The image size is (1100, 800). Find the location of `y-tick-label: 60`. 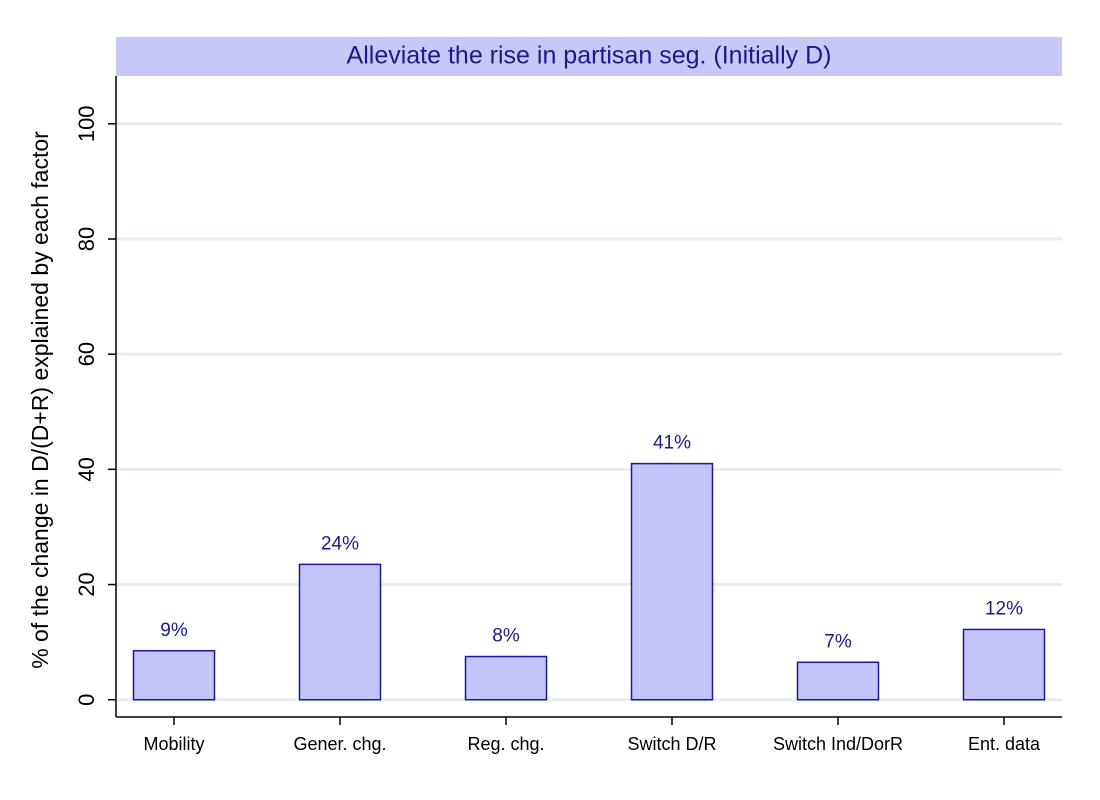

y-tick-label: 60 is located at coordinates (86, 354).